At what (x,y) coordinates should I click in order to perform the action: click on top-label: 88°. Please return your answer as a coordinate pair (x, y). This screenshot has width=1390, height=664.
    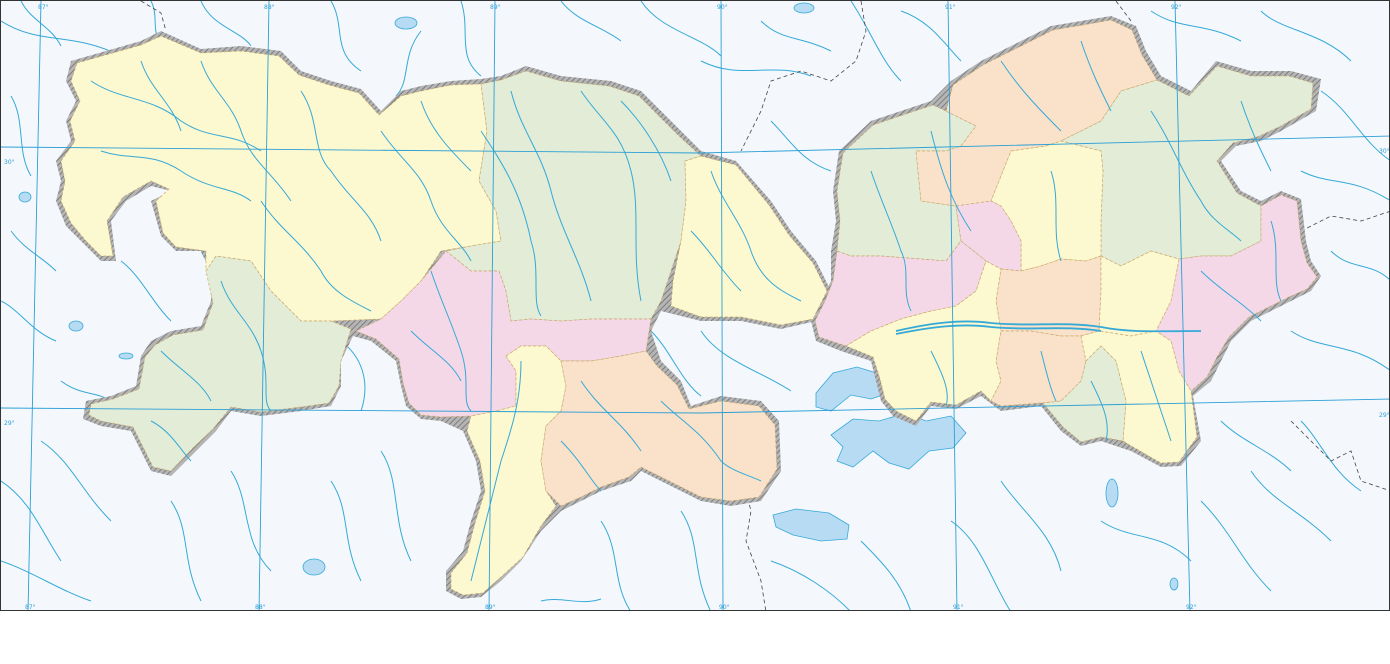
    Looking at the image, I should click on (269, 7).